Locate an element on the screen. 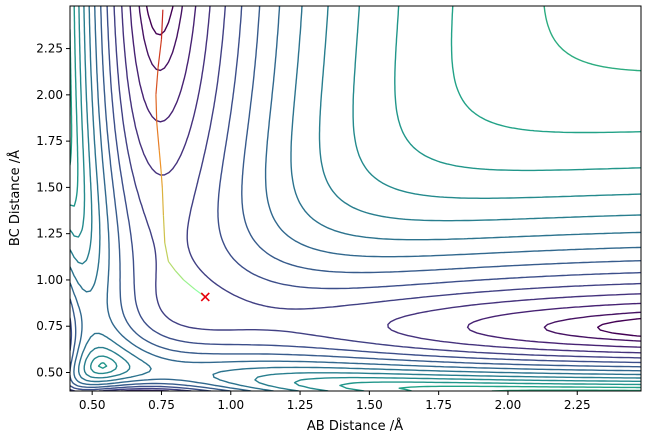 The image size is (665, 438). ts-marker-stroke is located at coordinates (205, 297).